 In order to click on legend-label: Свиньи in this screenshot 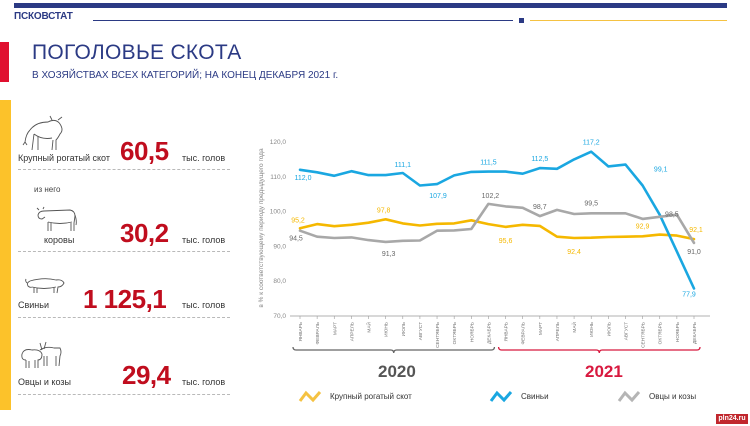, I will do `click(535, 396)`.